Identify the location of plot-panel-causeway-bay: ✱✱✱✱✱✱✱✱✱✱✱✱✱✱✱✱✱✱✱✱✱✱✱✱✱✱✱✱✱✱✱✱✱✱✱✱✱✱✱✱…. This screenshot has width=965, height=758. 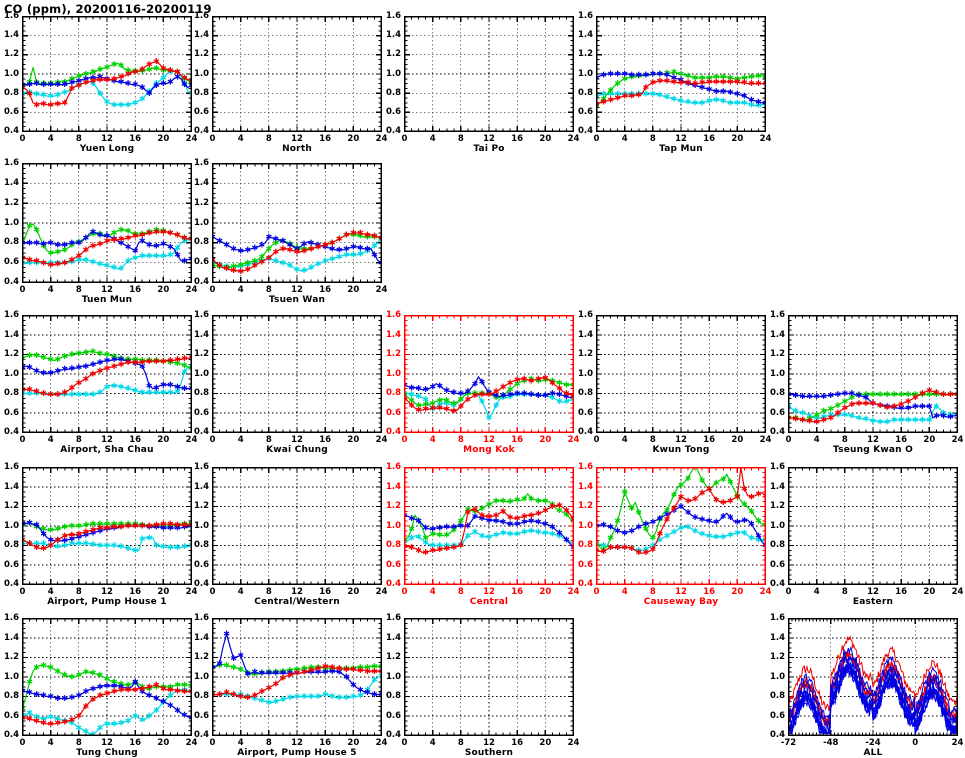
(681, 537).